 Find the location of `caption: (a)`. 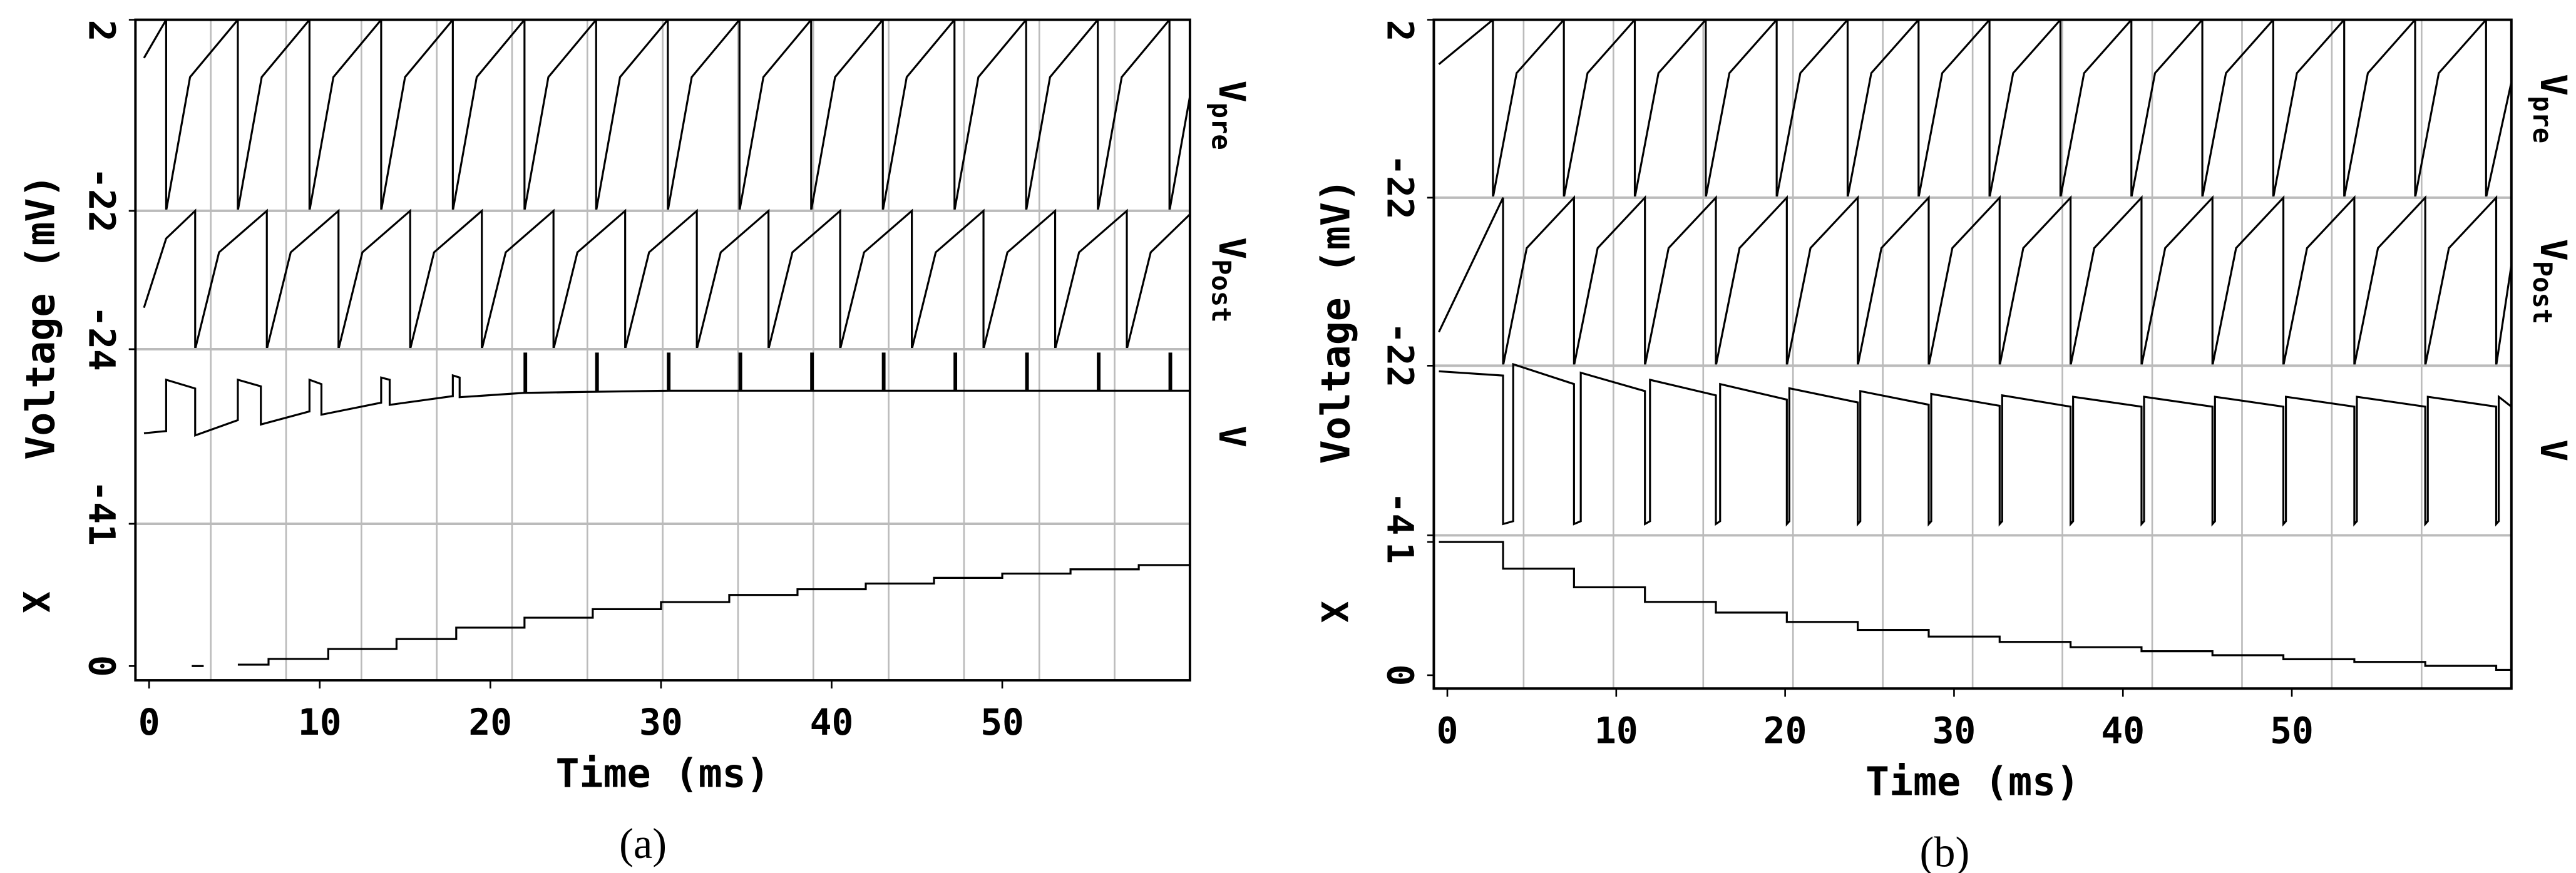

caption: (a) is located at coordinates (643, 844).